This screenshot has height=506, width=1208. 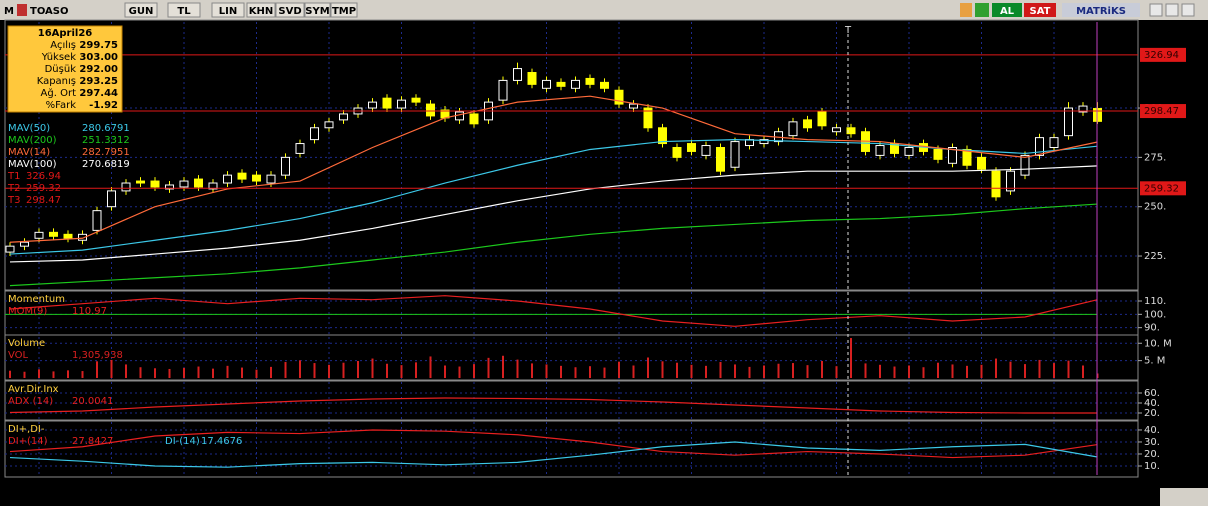 What do you see at coordinates (1152, 442) in the screenshot?
I see `y-tick-label: 30.` at bounding box center [1152, 442].